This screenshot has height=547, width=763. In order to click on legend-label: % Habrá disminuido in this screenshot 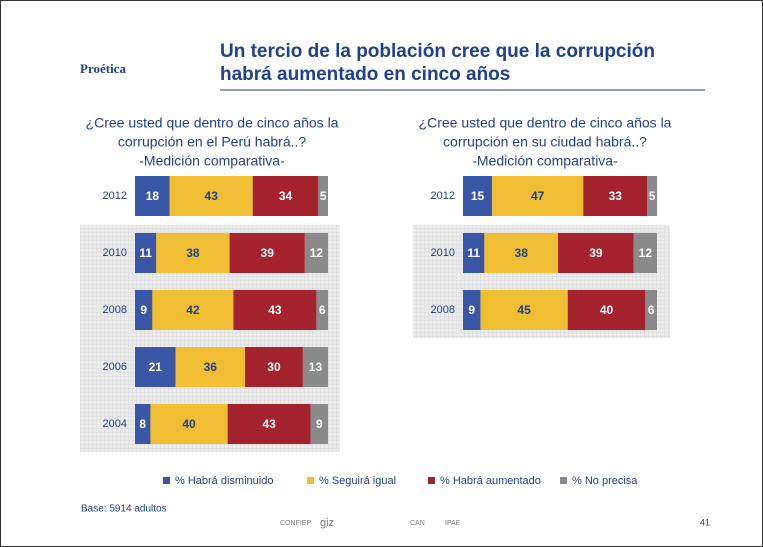, I will do `click(224, 481)`.